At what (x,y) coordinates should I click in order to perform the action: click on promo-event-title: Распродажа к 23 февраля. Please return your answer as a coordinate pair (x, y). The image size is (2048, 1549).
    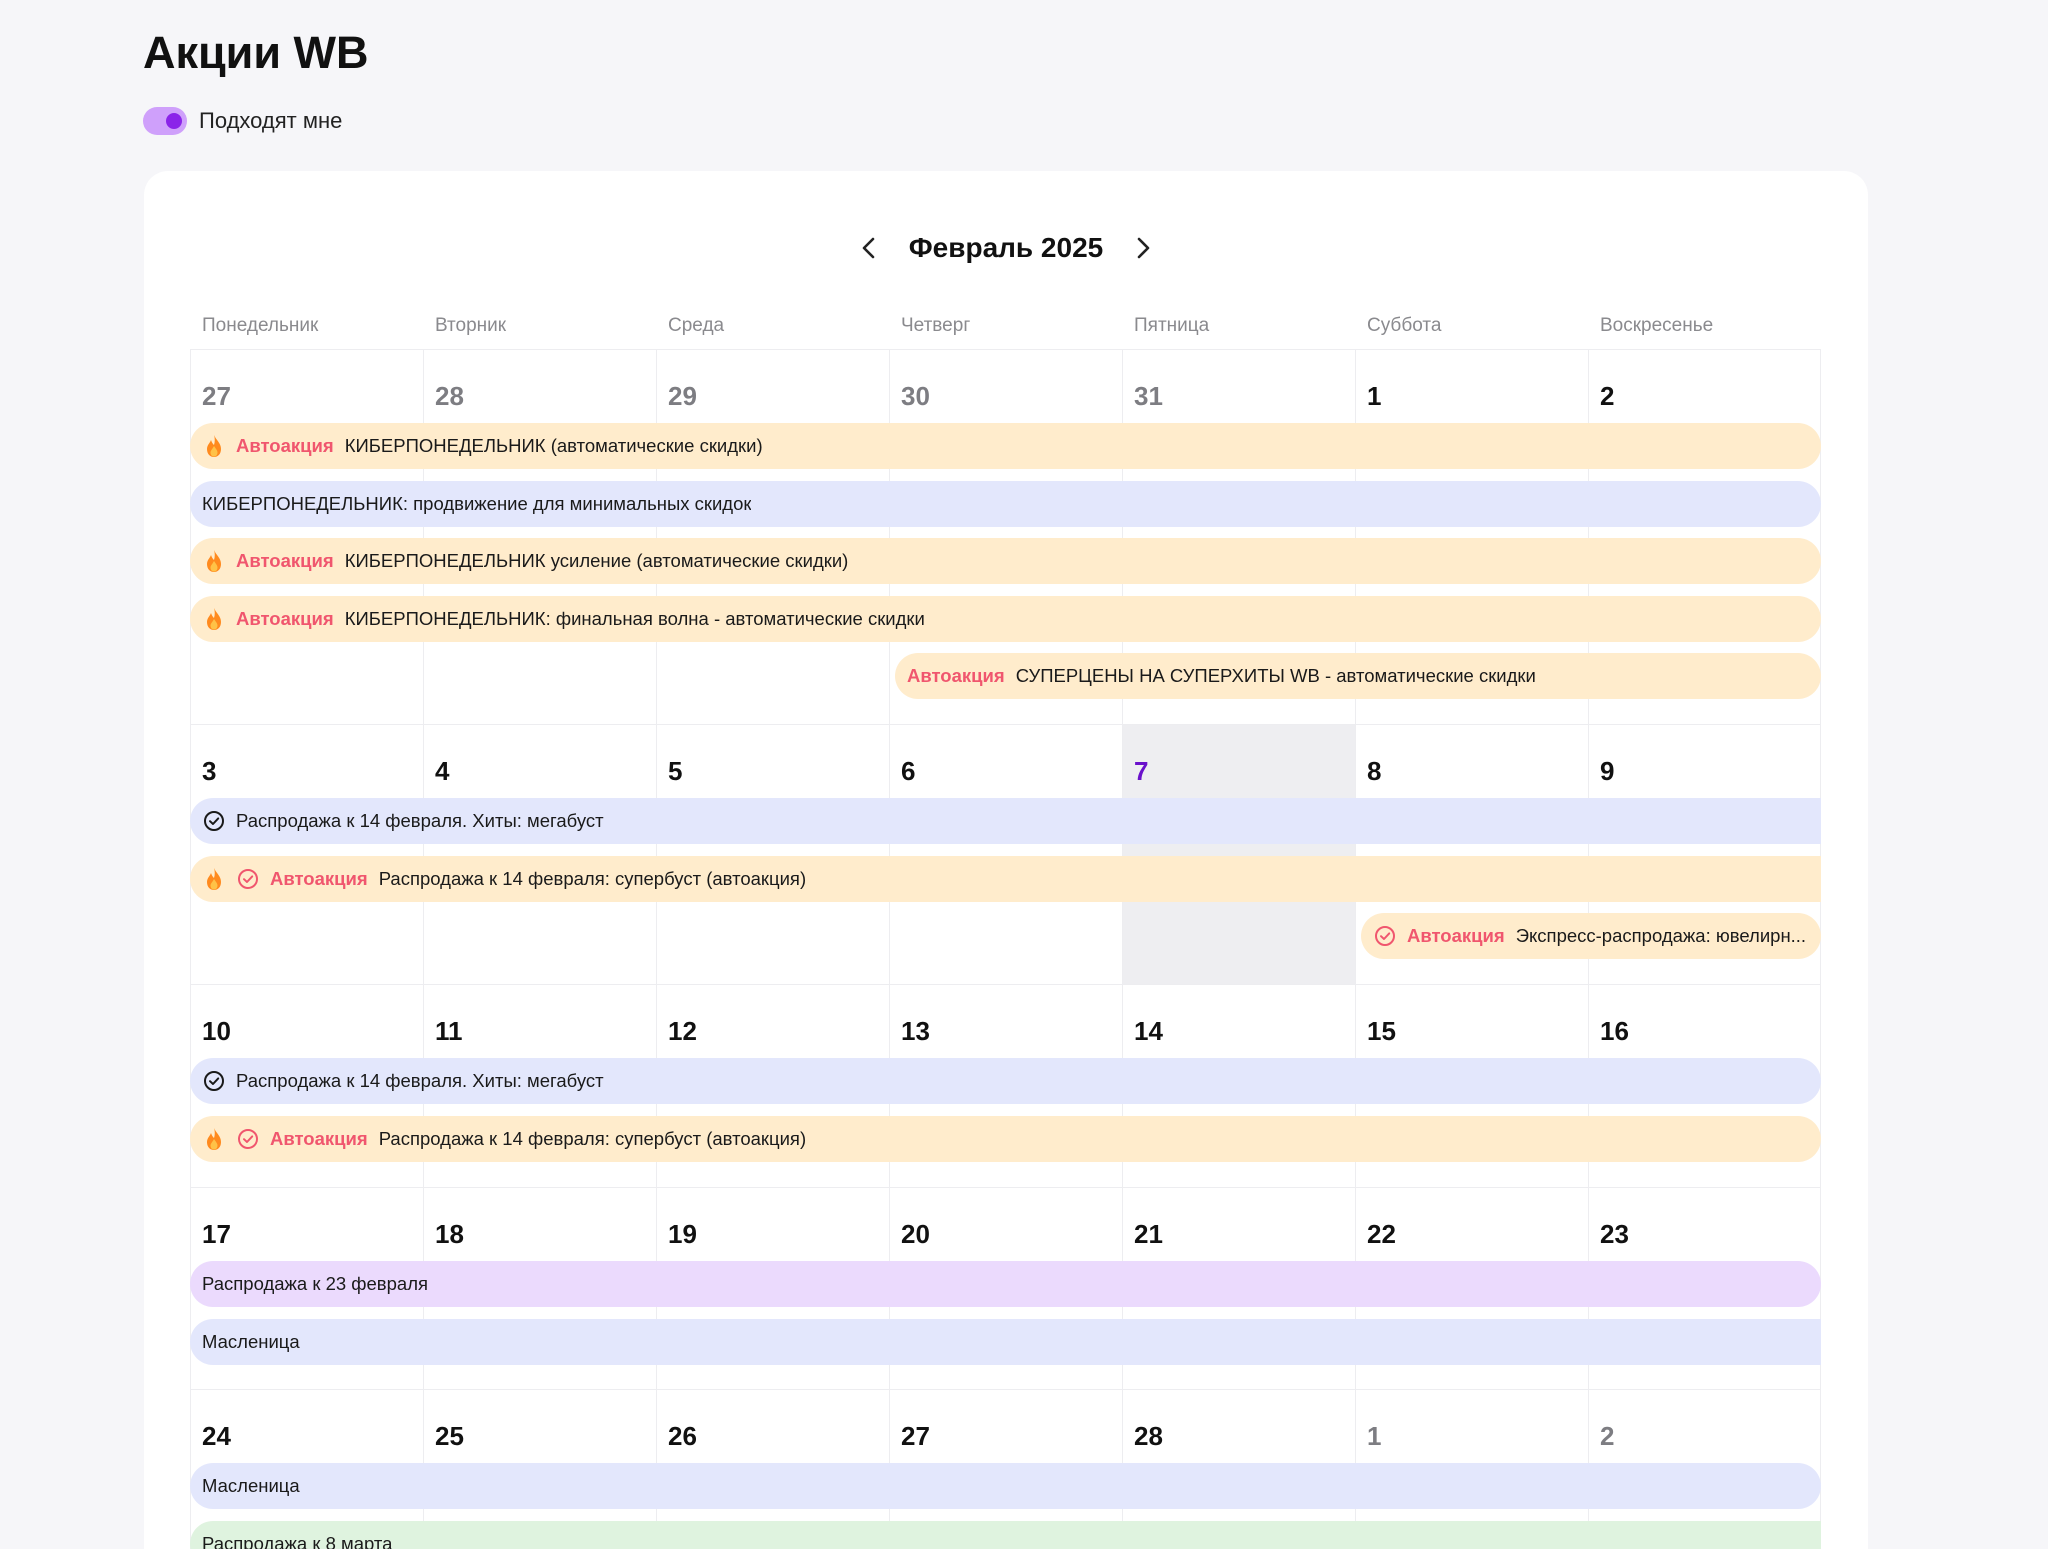
    Looking at the image, I should click on (315, 1283).